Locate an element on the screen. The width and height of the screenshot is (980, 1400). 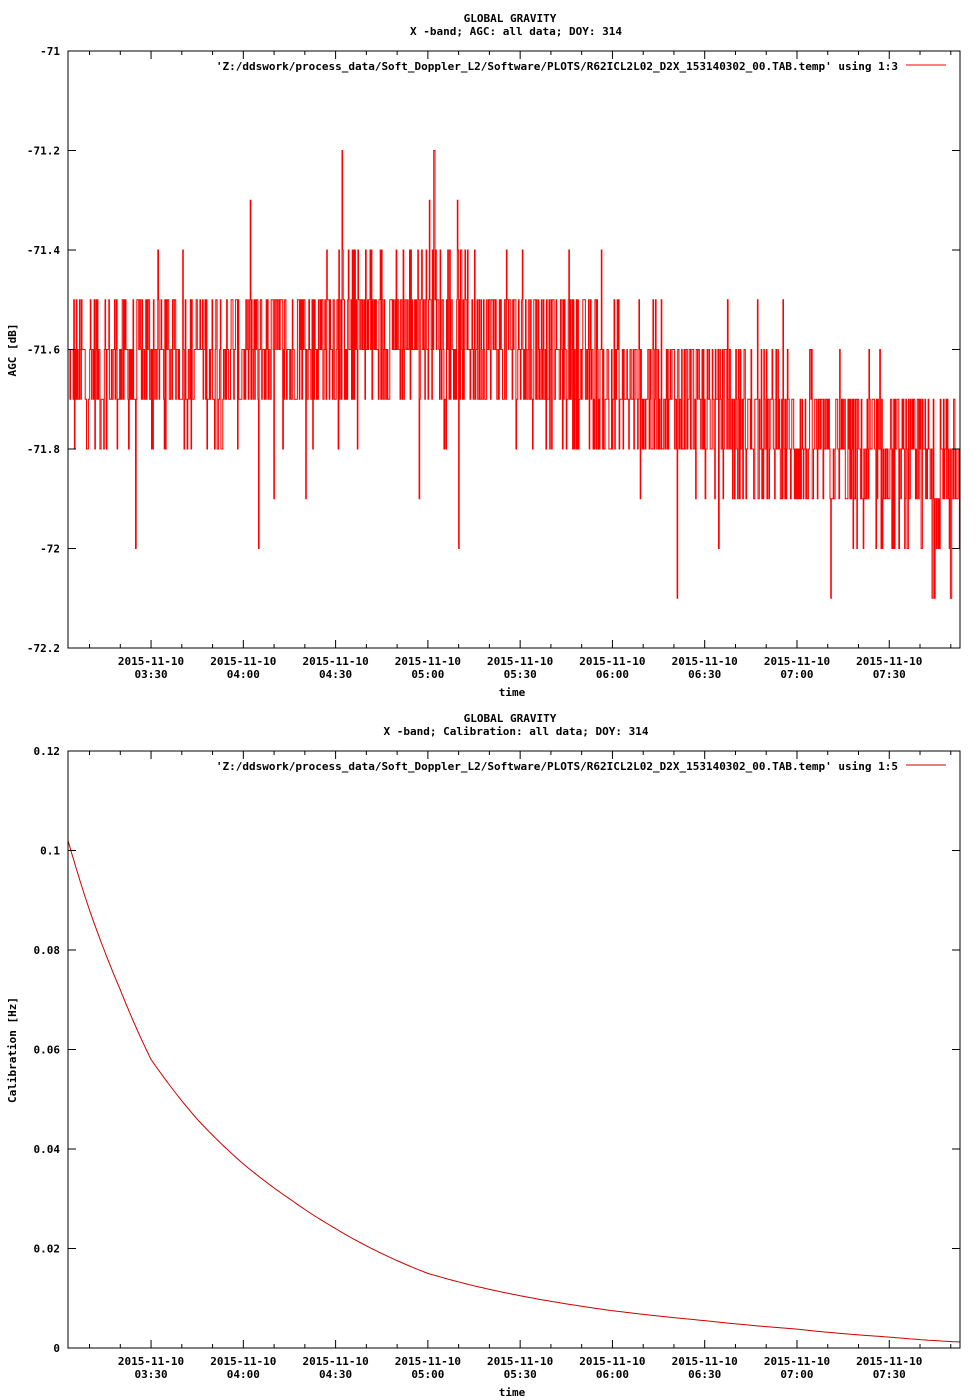
y-tick-label: -72 is located at coordinates (50, 549).